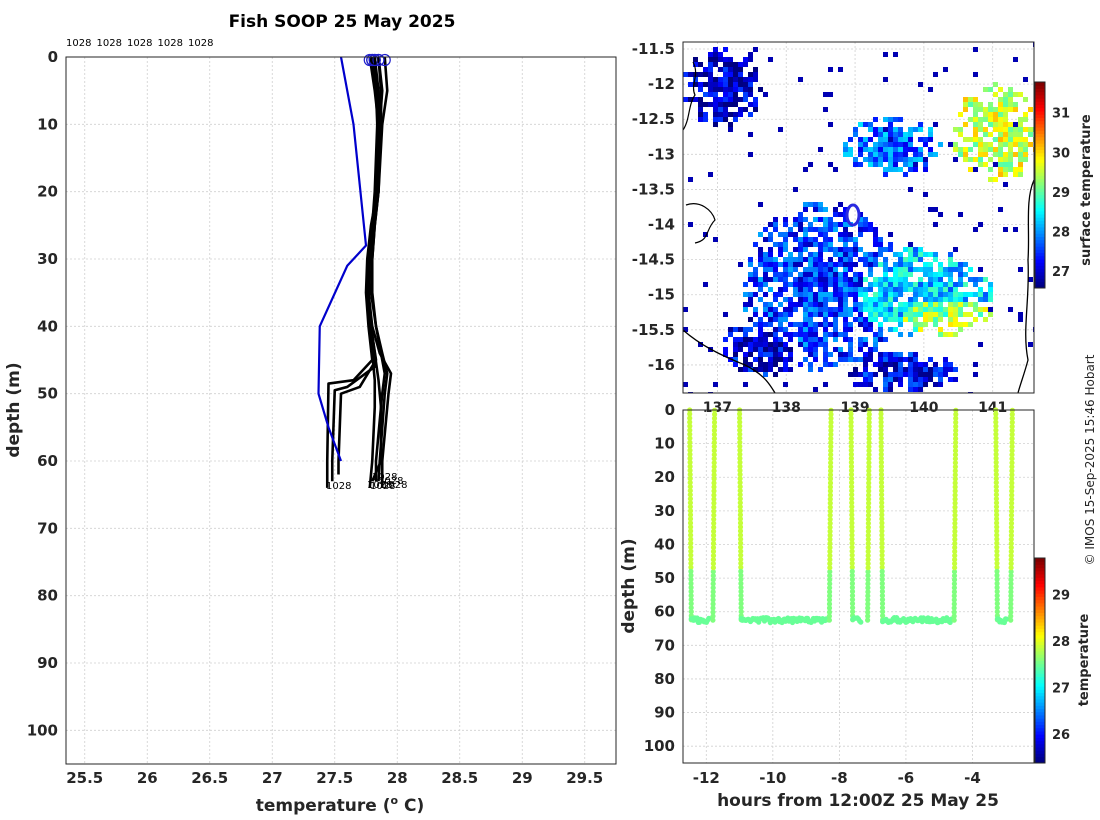 This screenshot has width=1100, height=820. Describe the element at coordinates (358, 265) in the screenshot. I see `profile-line` at that location.